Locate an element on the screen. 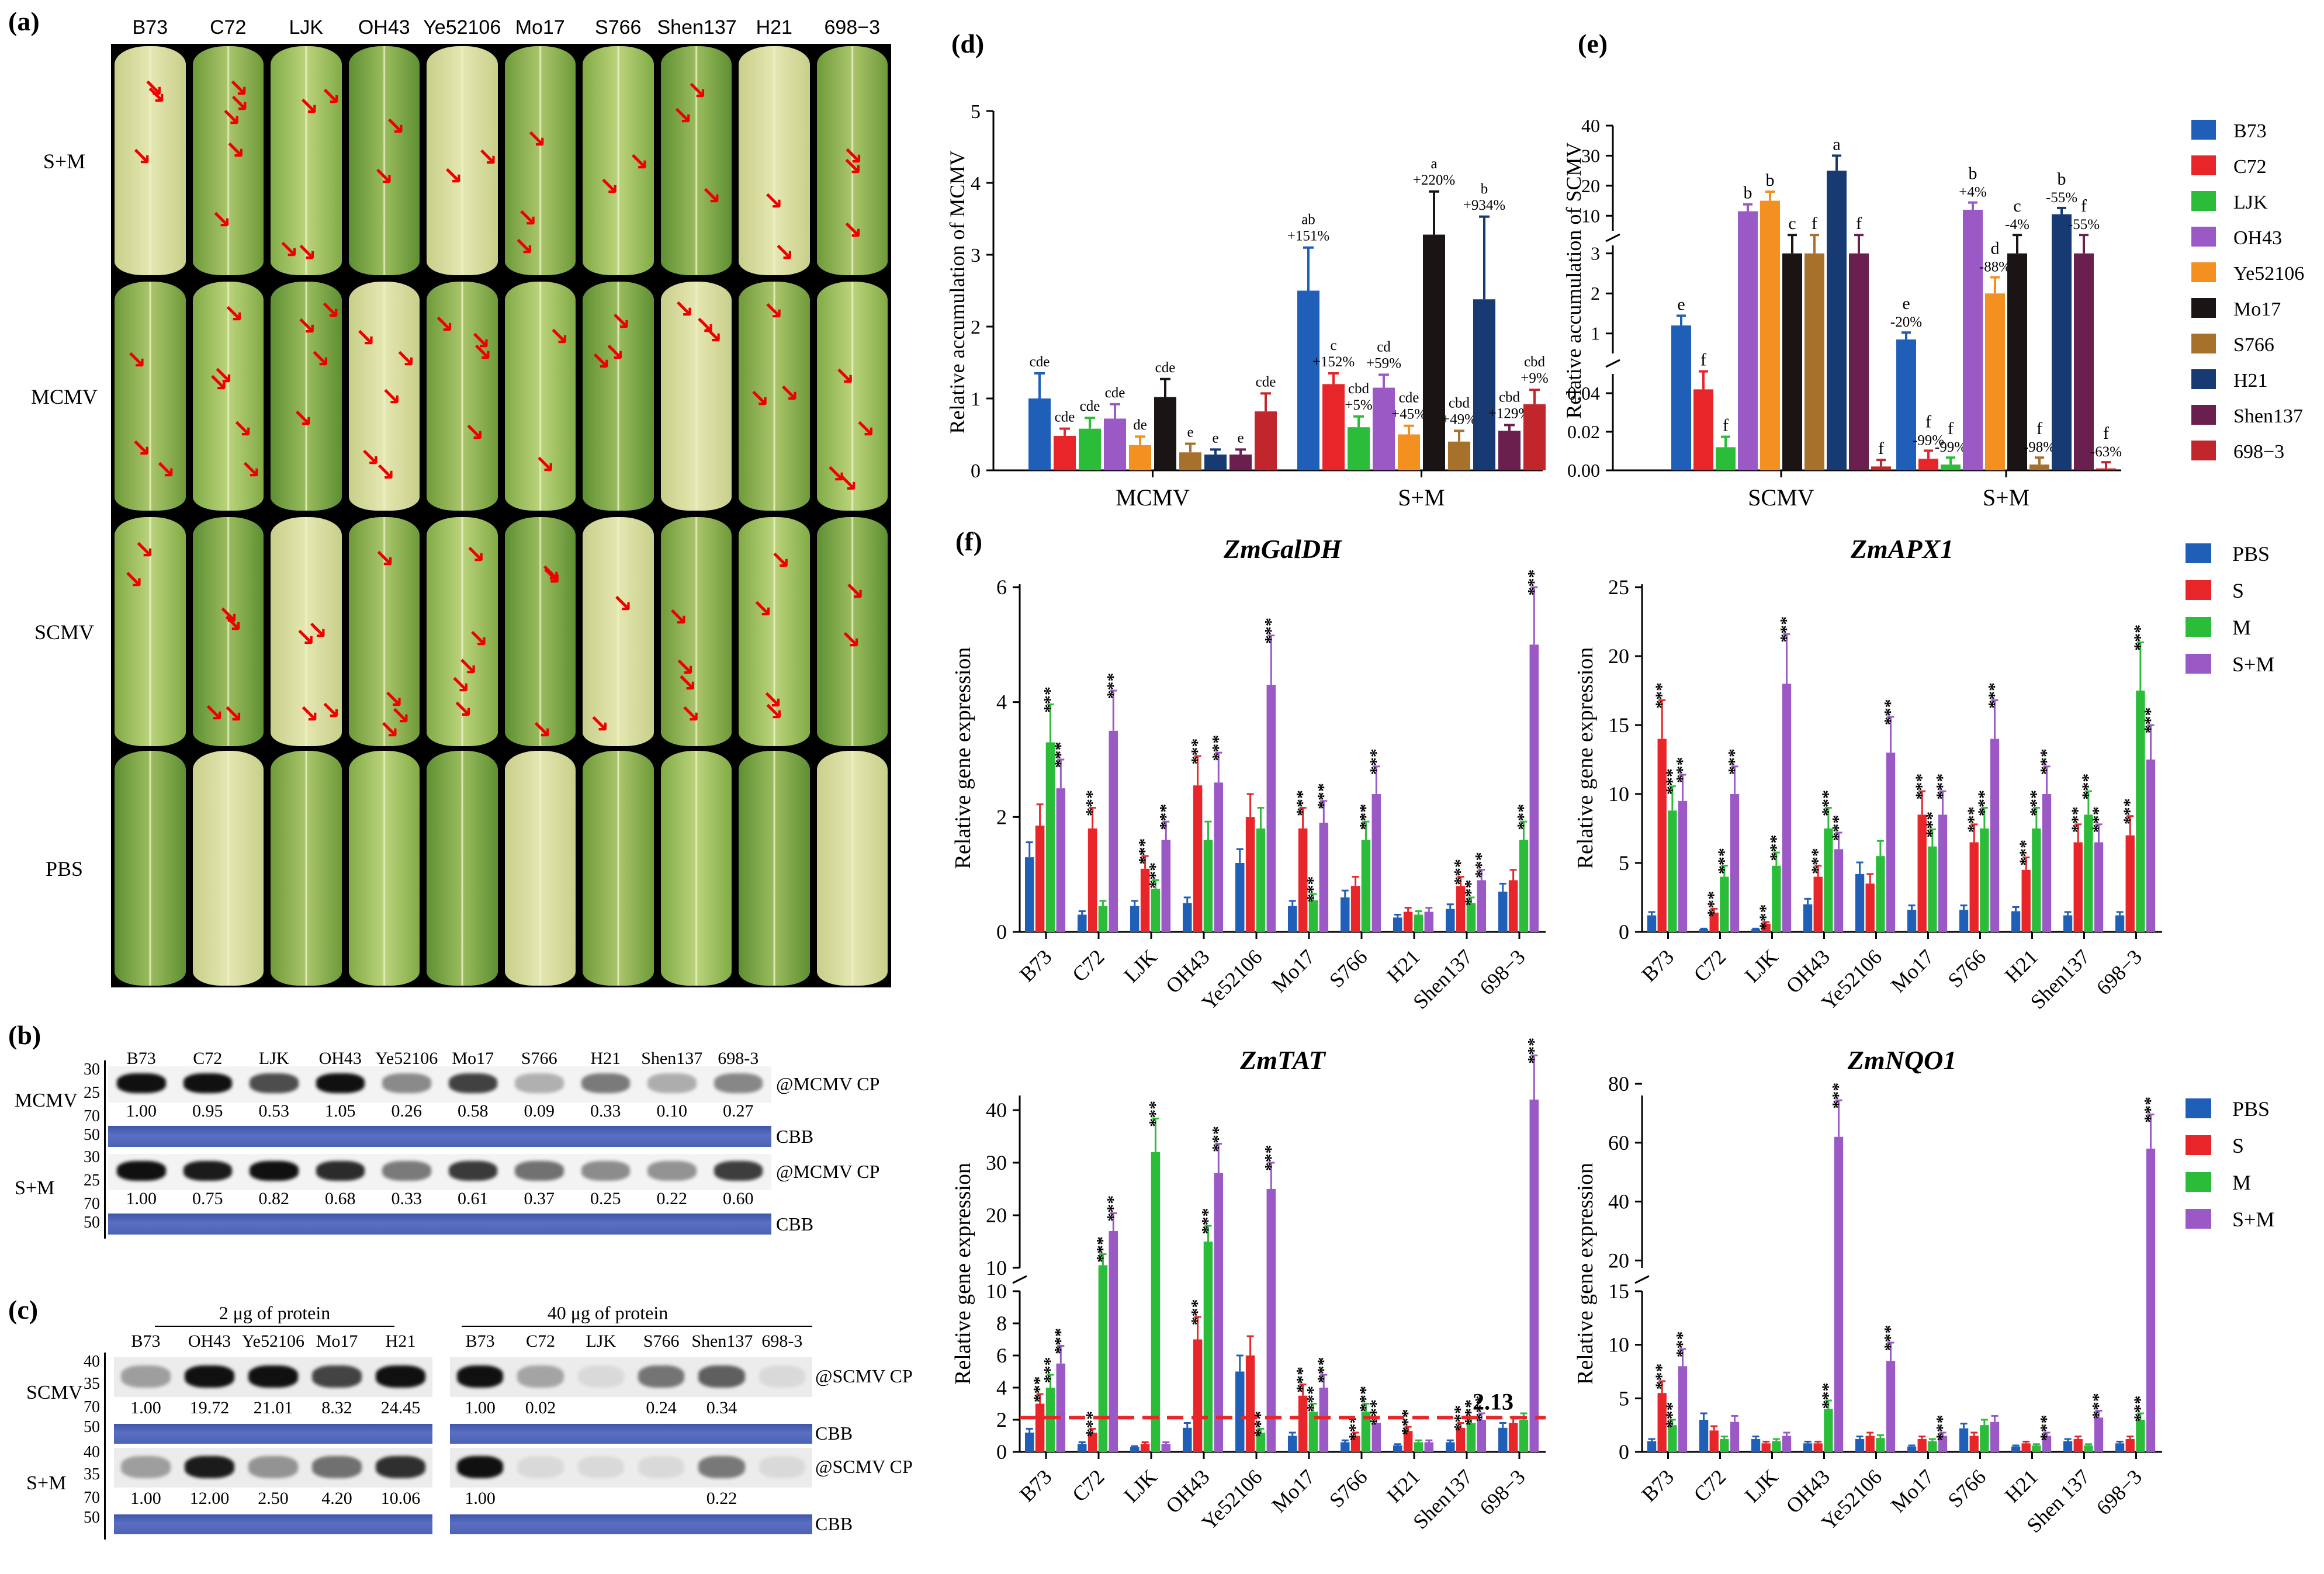 The image size is (2324, 1574). blot-lane-label: Mo17 is located at coordinates (337, 1341).